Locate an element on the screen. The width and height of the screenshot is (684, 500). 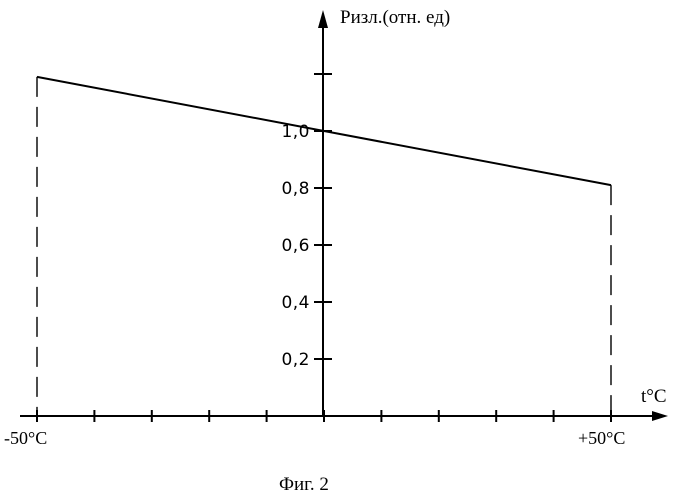
x-tick-label: +50°C is located at coordinates (601, 438).